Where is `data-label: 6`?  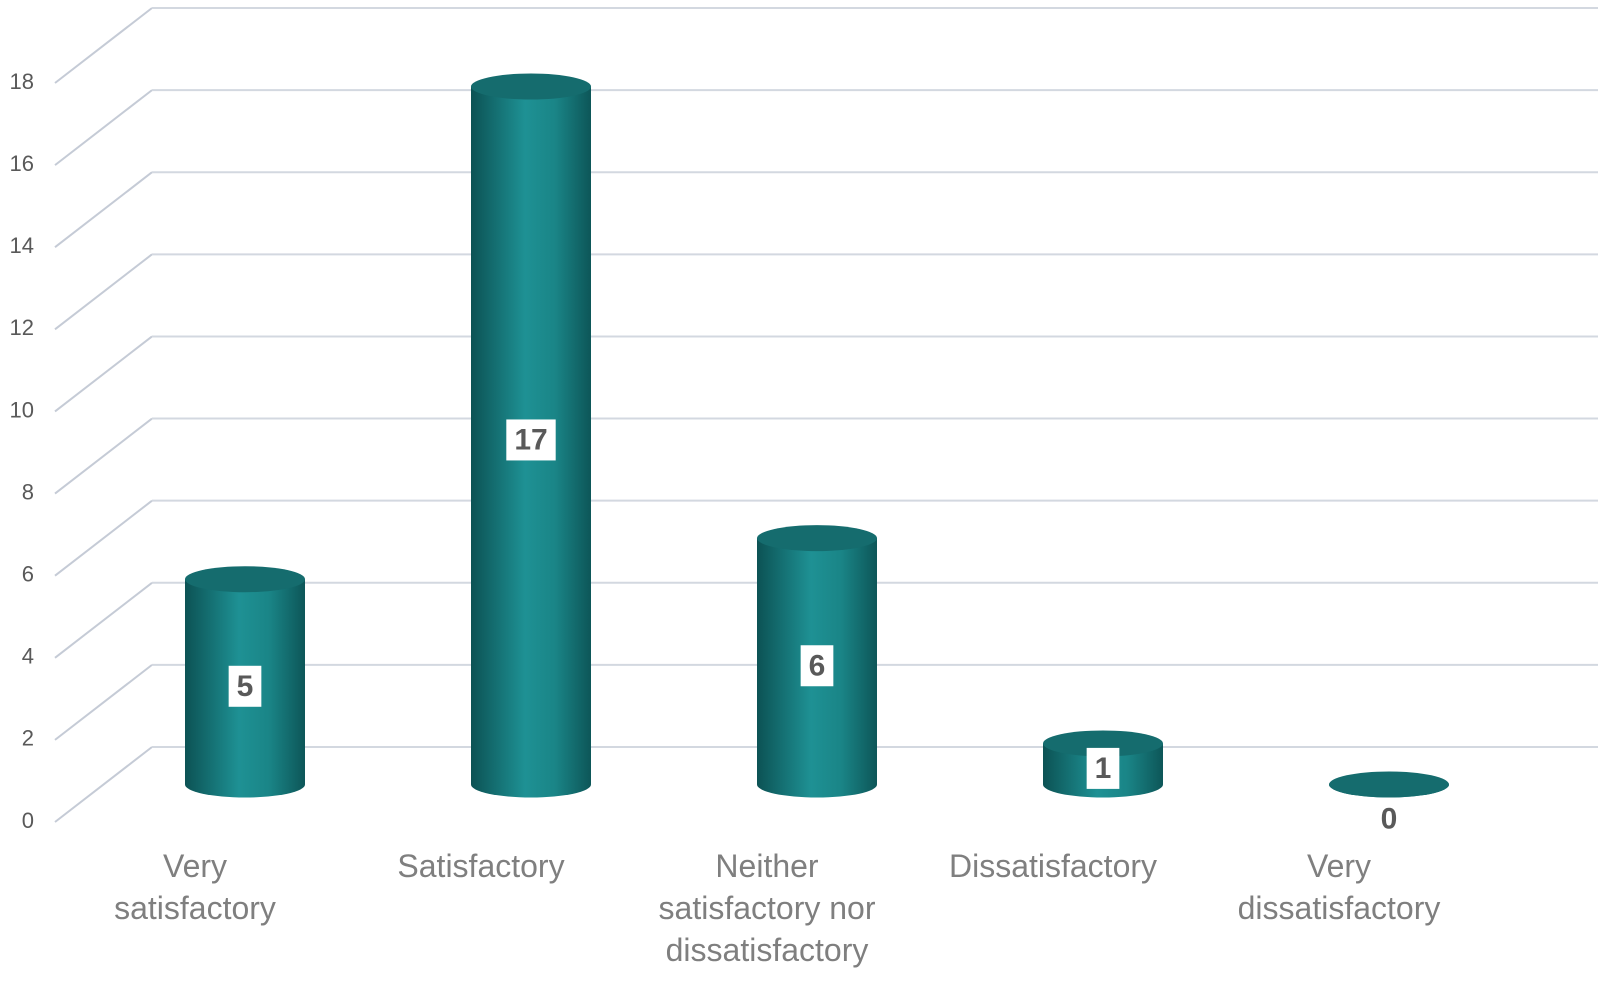
data-label: 6 is located at coordinates (817, 665).